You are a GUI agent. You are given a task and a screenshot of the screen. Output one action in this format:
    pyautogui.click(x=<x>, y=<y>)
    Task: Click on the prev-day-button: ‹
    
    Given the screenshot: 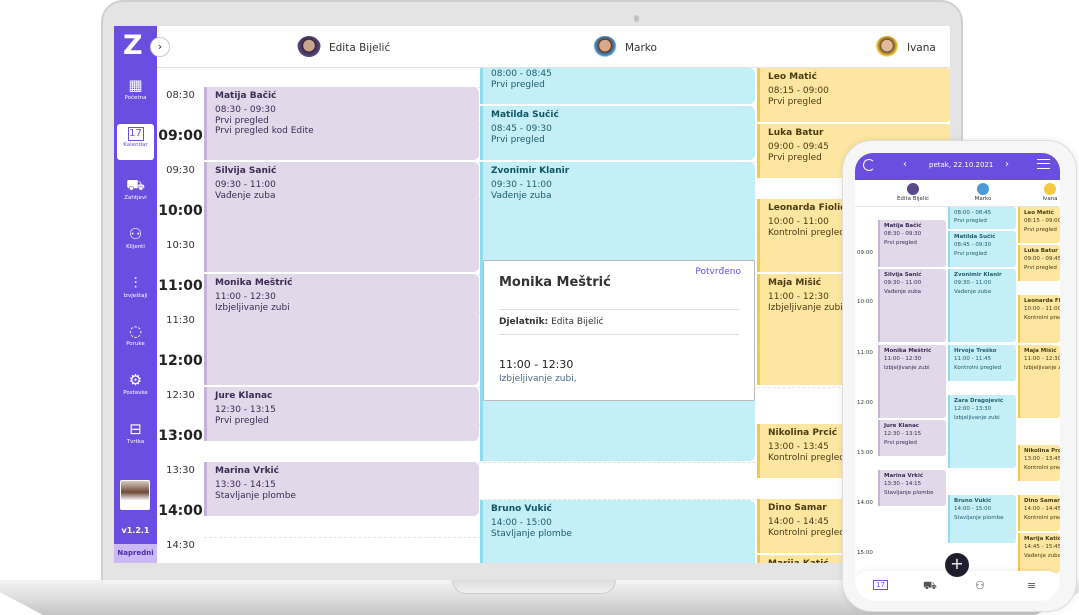 What is the action you would take?
    pyautogui.click(x=905, y=164)
    